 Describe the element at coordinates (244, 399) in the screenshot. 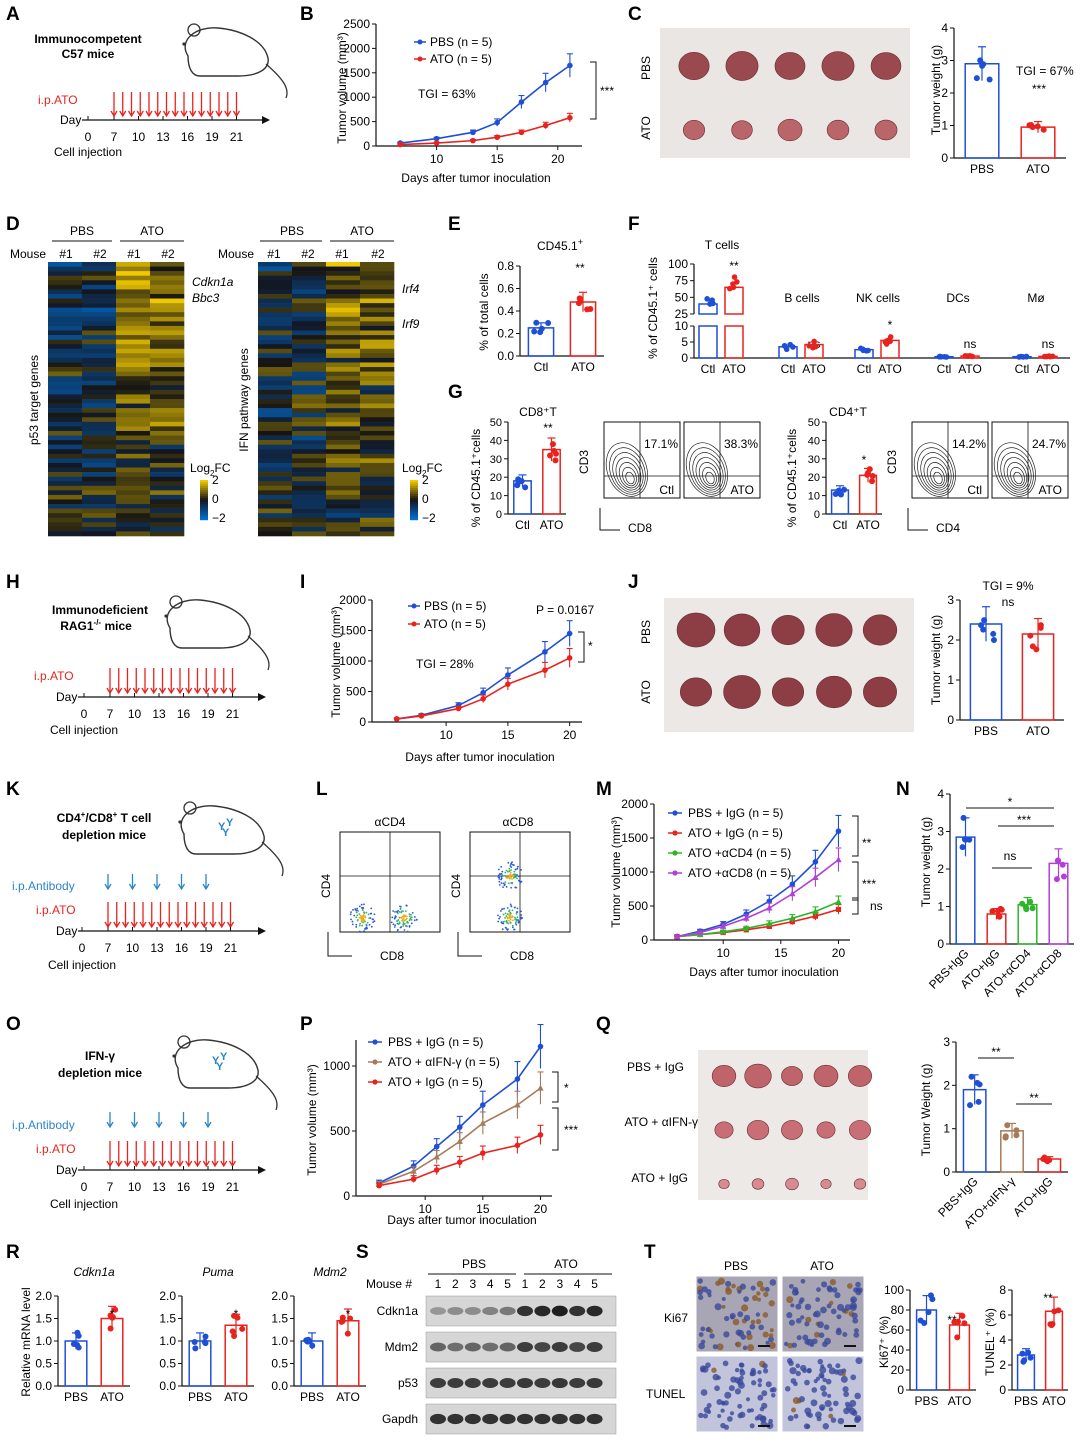

I see `d-ylabel-ifn: IFN pathway genes` at that location.